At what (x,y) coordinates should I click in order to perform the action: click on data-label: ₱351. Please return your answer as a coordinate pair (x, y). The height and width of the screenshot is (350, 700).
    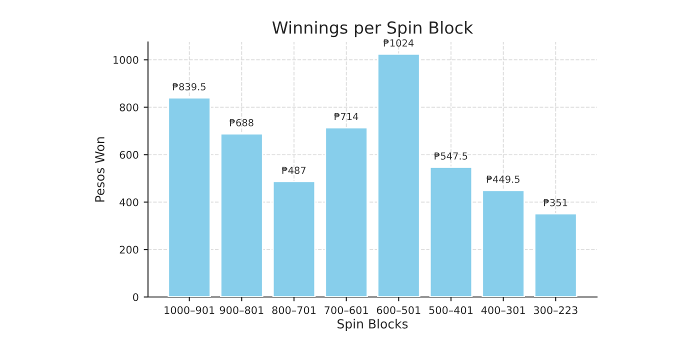
    Looking at the image, I should click on (556, 202).